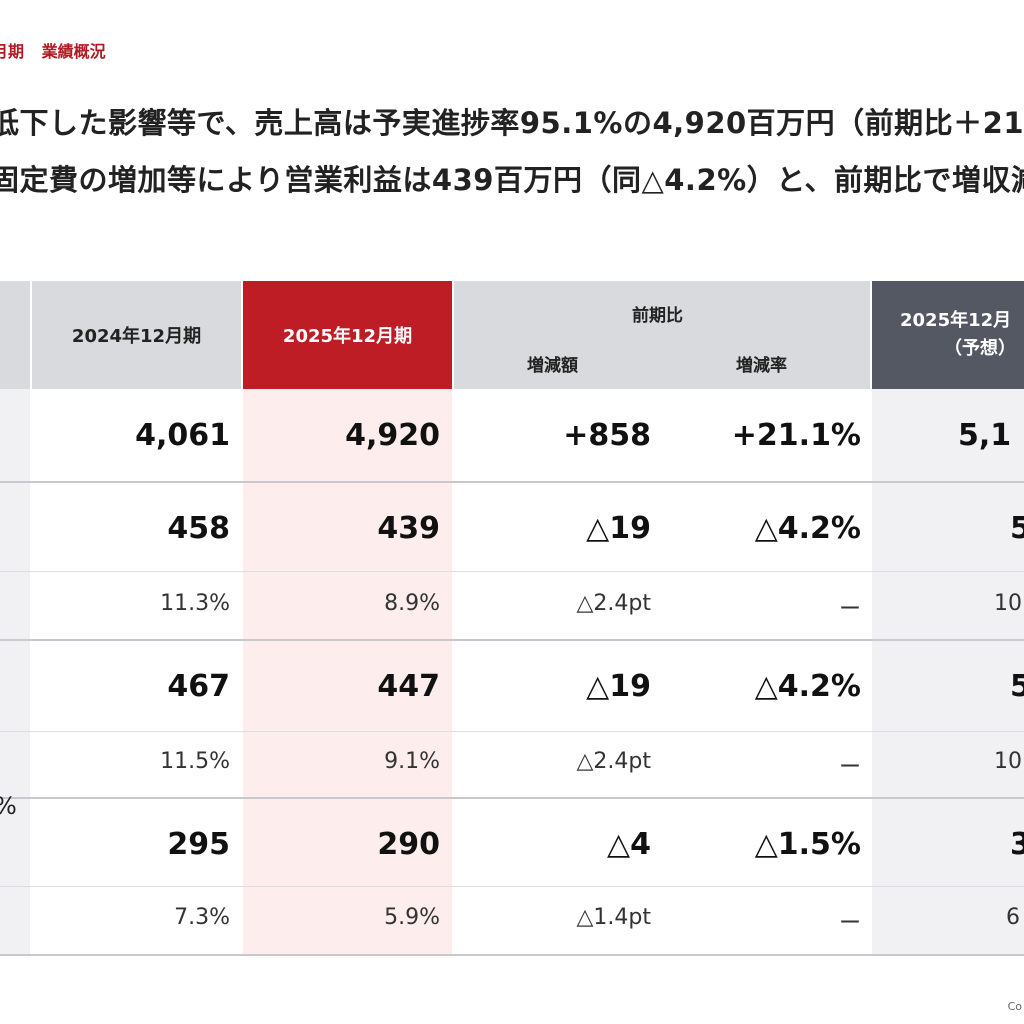 The width and height of the screenshot is (1024, 1024). Describe the element at coordinates (412, 603) in the screenshot. I see `op-margin-curr: 8.9%` at that location.